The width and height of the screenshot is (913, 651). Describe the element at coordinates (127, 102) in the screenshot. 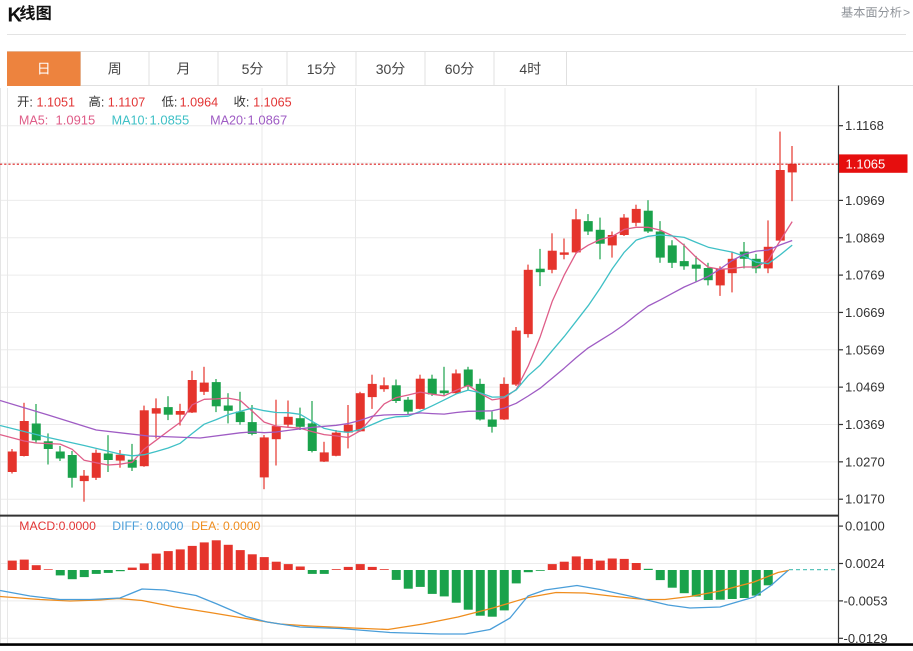

I see `svg-text: 1.1107` at that location.